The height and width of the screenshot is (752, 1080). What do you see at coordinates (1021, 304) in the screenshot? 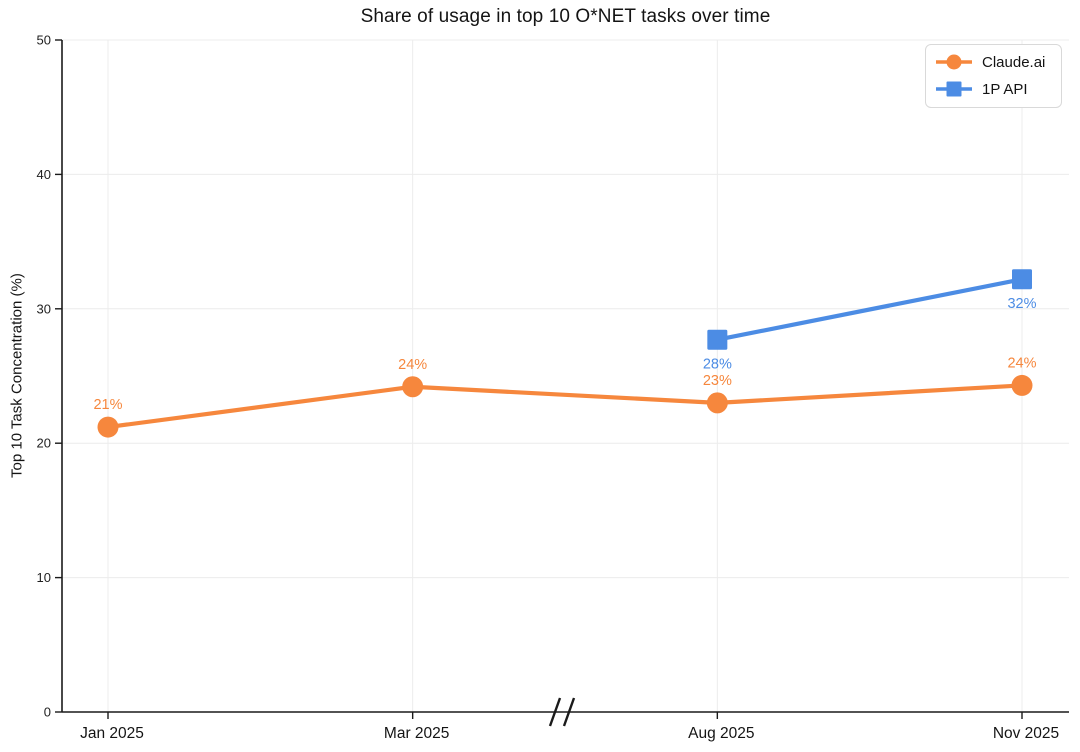
I see `point-label-1p-api-nov-2025: 32%` at bounding box center [1021, 304].